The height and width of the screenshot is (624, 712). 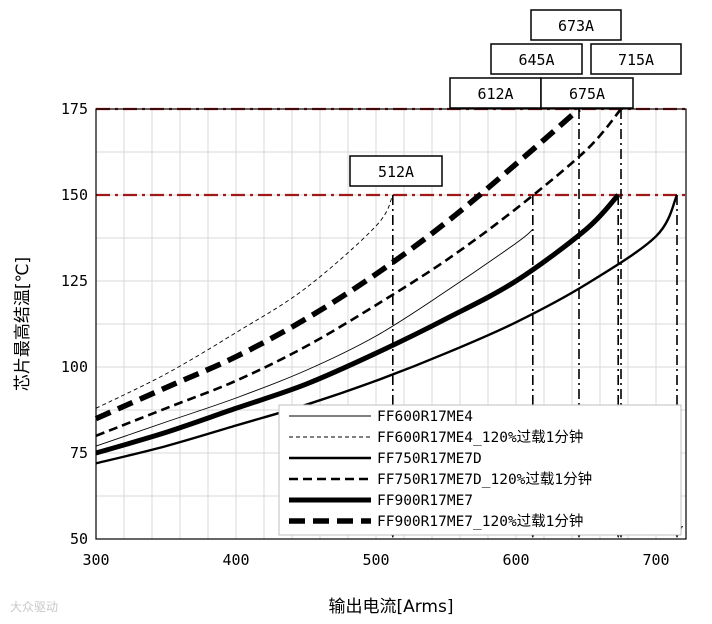 What do you see at coordinates (480, 521) in the screenshot?
I see `legend-label: FF900R17ME7_120%过载1分钟` at bounding box center [480, 521].